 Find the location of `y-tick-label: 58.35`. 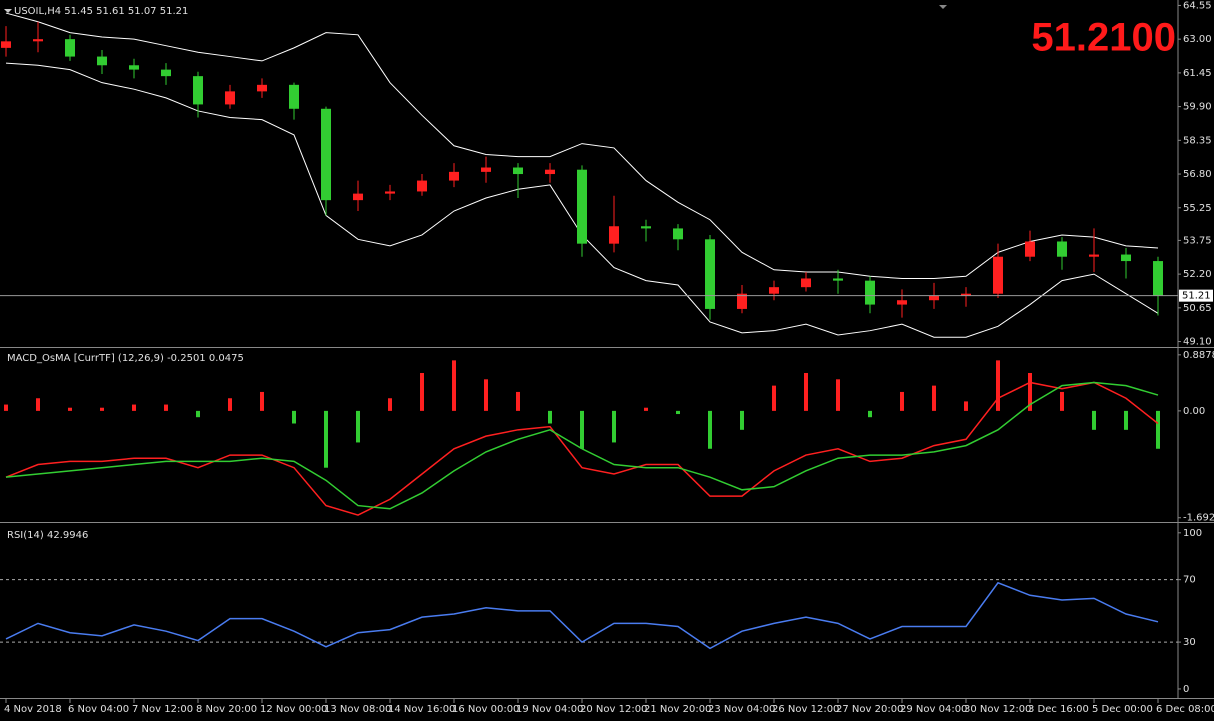

y-tick-label: 58.35 is located at coordinates (1197, 140).